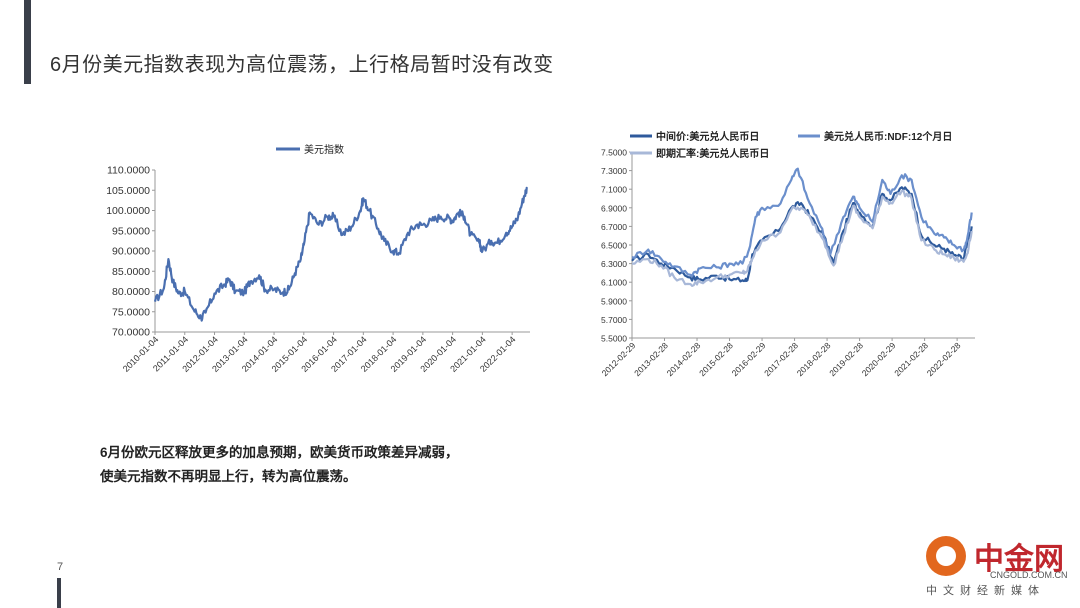 The width and height of the screenshot is (1080, 608). What do you see at coordinates (1029, 575) in the screenshot?
I see `logo-domain: CNGOLD.COM.CN` at bounding box center [1029, 575].